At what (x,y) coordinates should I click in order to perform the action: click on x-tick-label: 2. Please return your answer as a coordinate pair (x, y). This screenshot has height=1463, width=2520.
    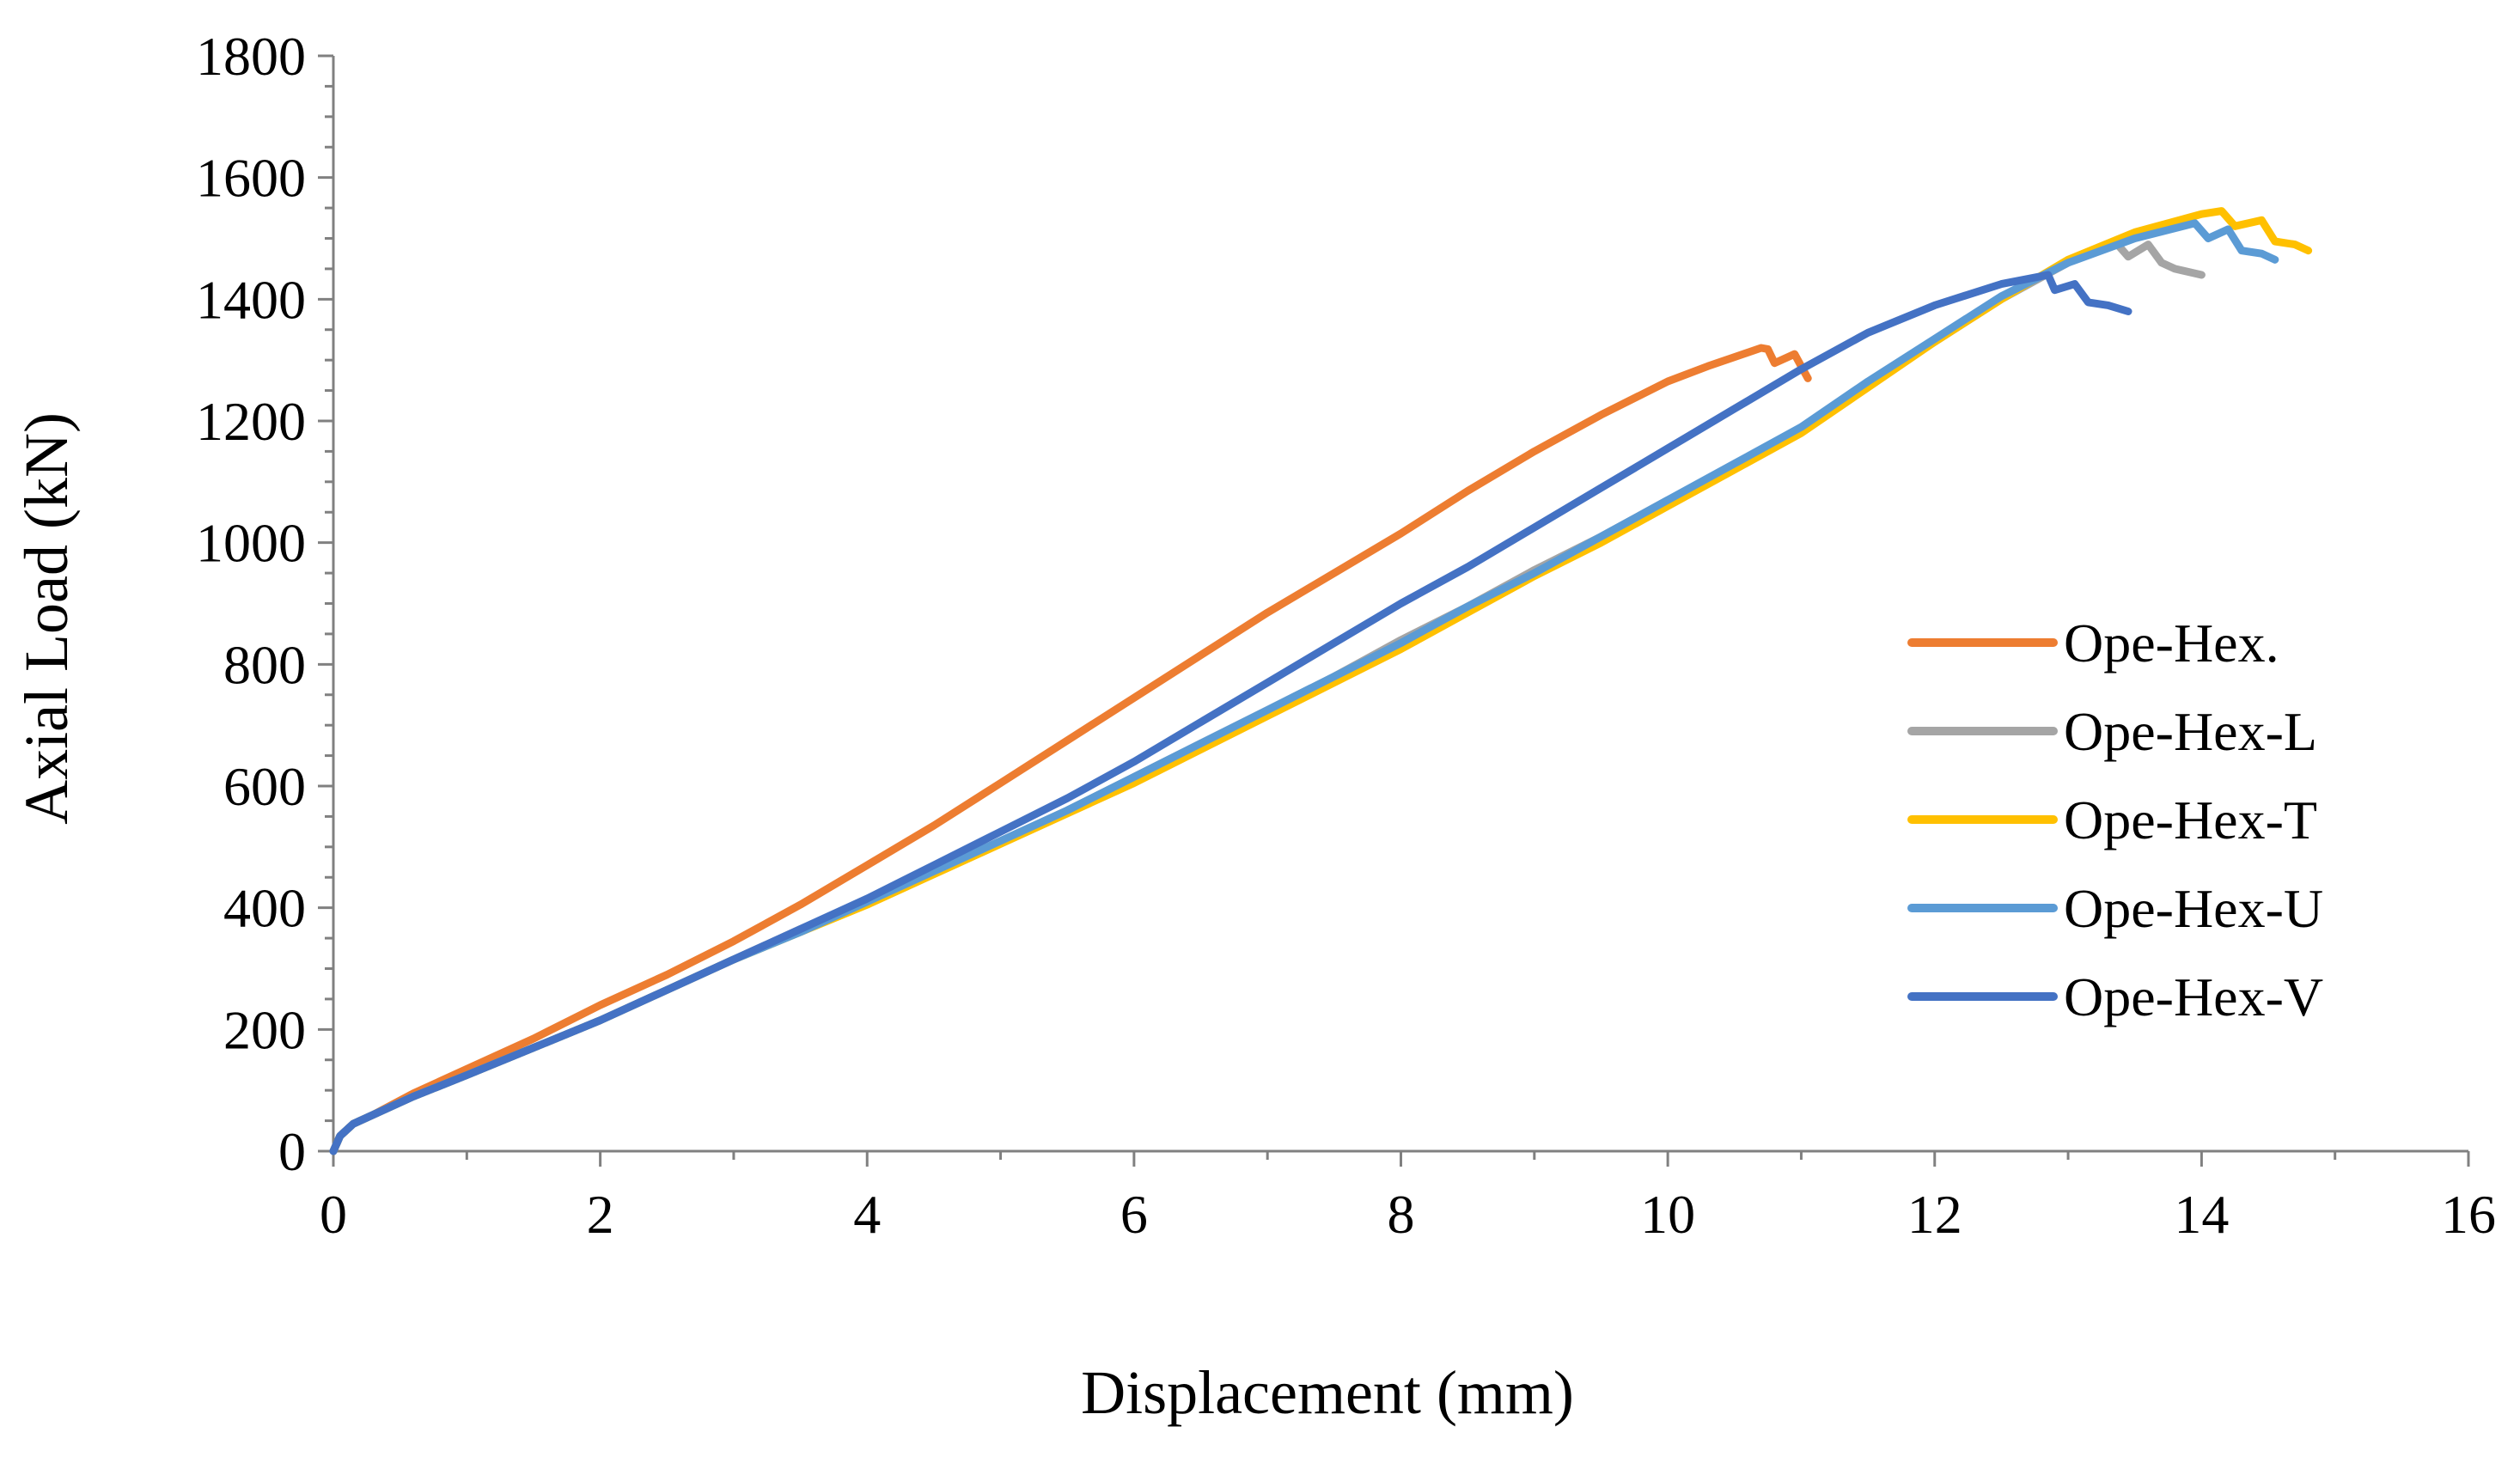
    Looking at the image, I should click on (600, 1214).